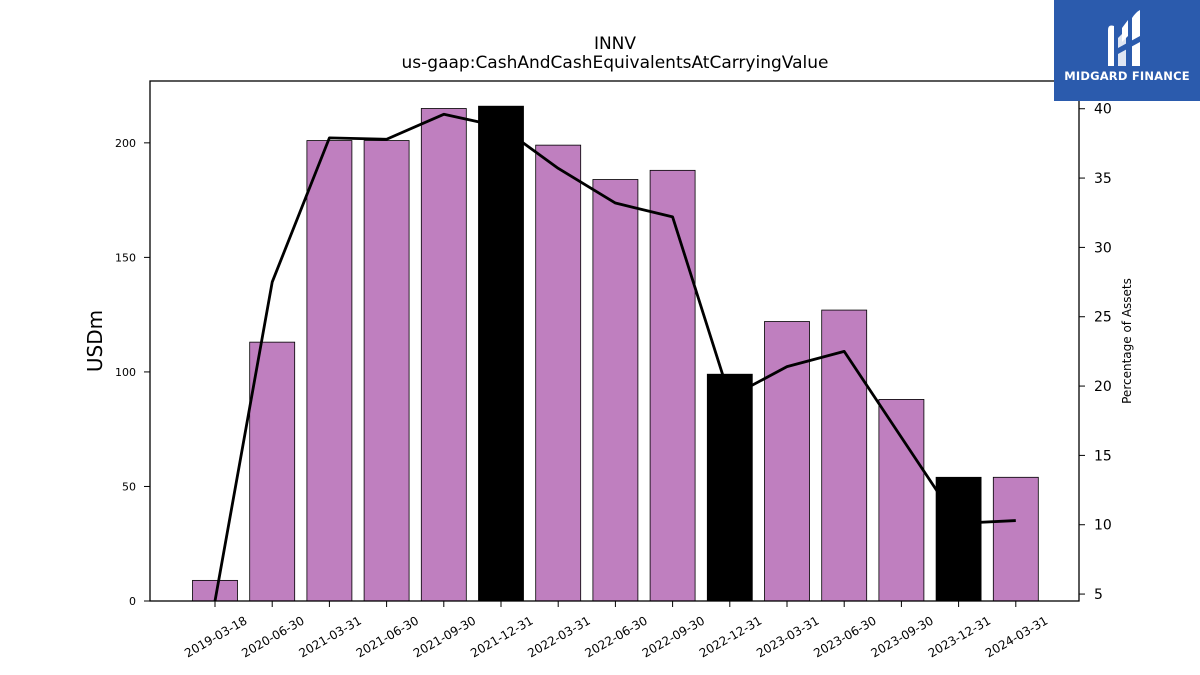 The height and width of the screenshot is (675, 1200). Describe the element at coordinates (125, 257) in the screenshot. I see `y-tick-label: 150` at that location.